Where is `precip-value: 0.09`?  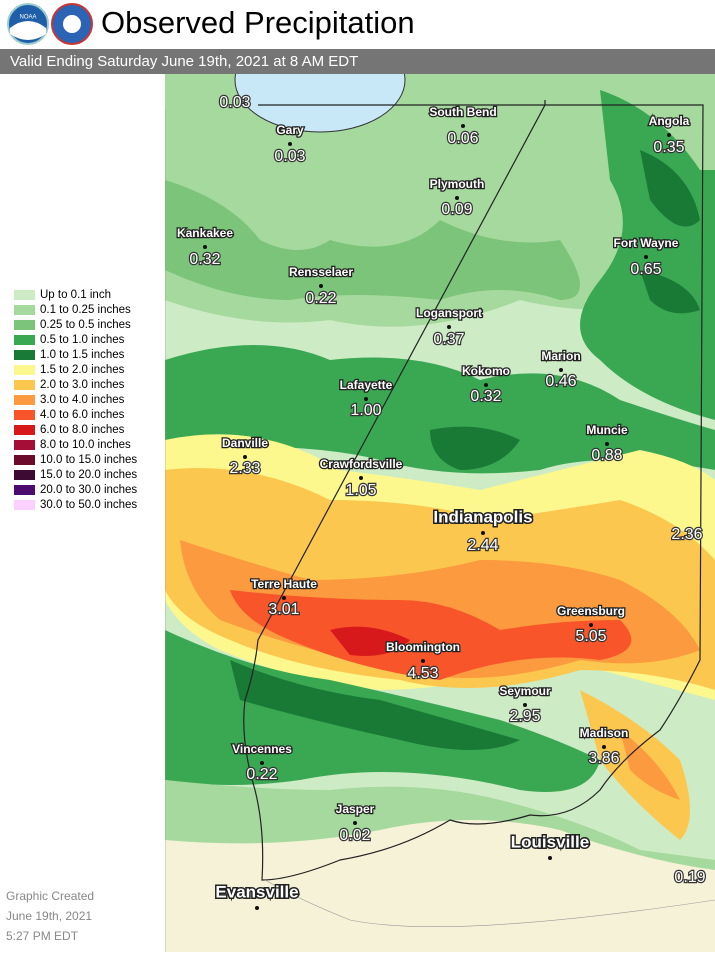 precip-value: 0.09 is located at coordinates (456, 209).